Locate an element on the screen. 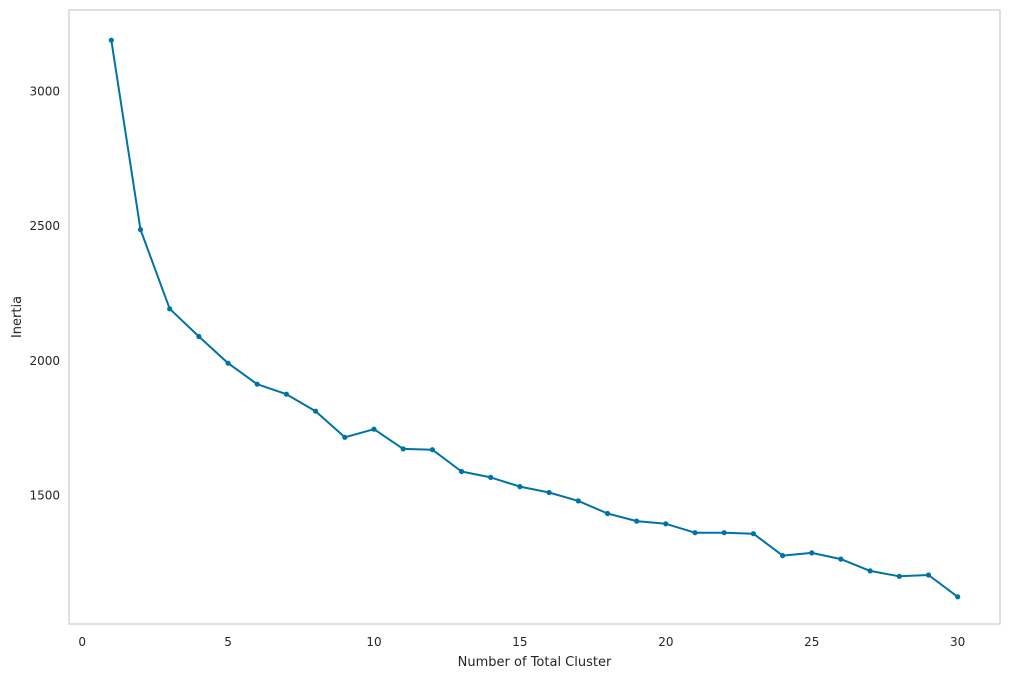 The height and width of the screenshot is (683, 1010). x-tick-label: 30 is located at coordinates (957, 642).